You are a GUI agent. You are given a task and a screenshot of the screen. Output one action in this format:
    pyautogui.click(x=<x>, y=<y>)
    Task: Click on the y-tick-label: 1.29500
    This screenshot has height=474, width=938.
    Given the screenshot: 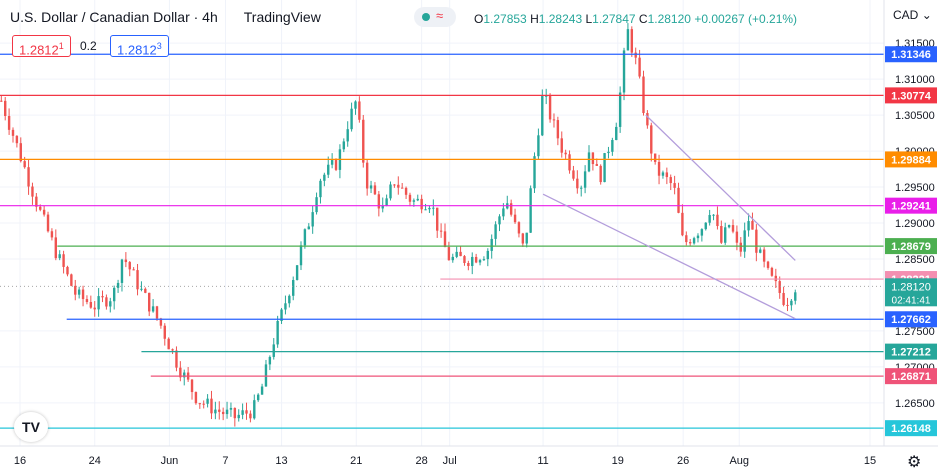 What is the action you would take?
    pyautogui.click(x=915, y=188)
    